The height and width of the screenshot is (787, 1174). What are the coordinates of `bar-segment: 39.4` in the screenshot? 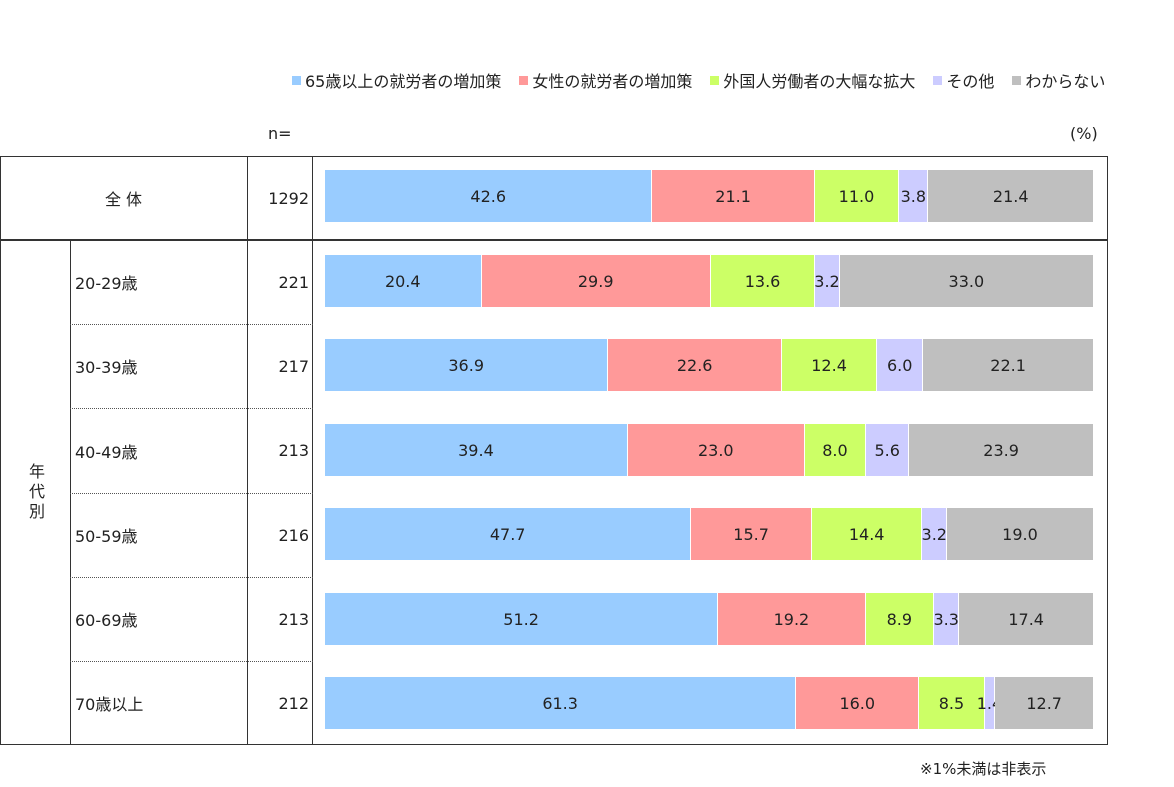 It's located at (476, 450).